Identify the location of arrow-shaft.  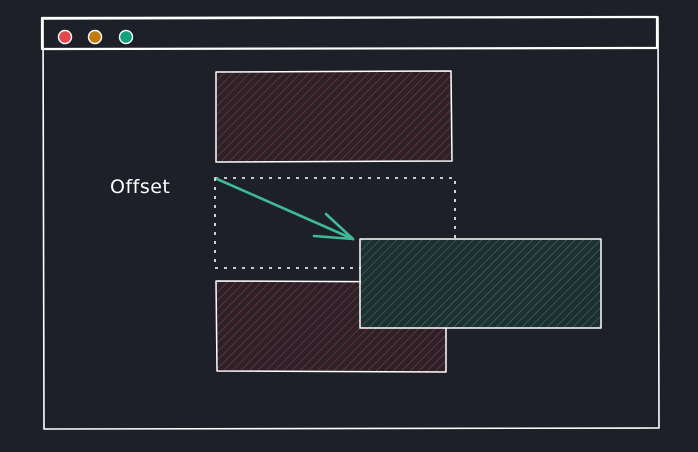
(285, 209).